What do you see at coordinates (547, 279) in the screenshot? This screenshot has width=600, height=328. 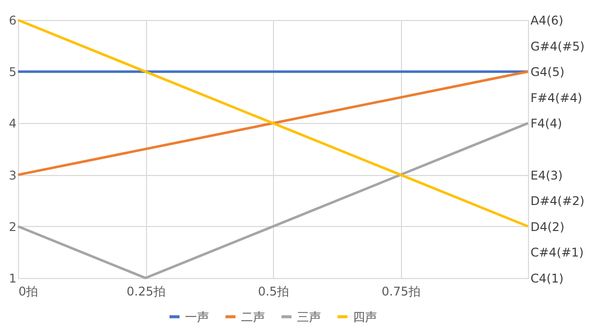 I see `category-label: C4(1)` at bounding box center [547, 279].